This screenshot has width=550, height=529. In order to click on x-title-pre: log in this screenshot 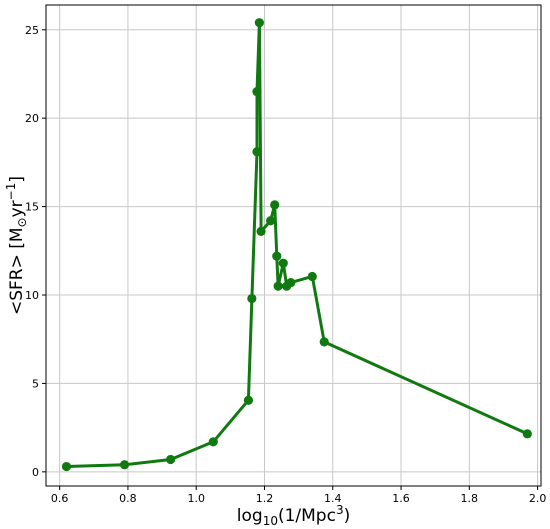, I will do `click(250, 516)`.